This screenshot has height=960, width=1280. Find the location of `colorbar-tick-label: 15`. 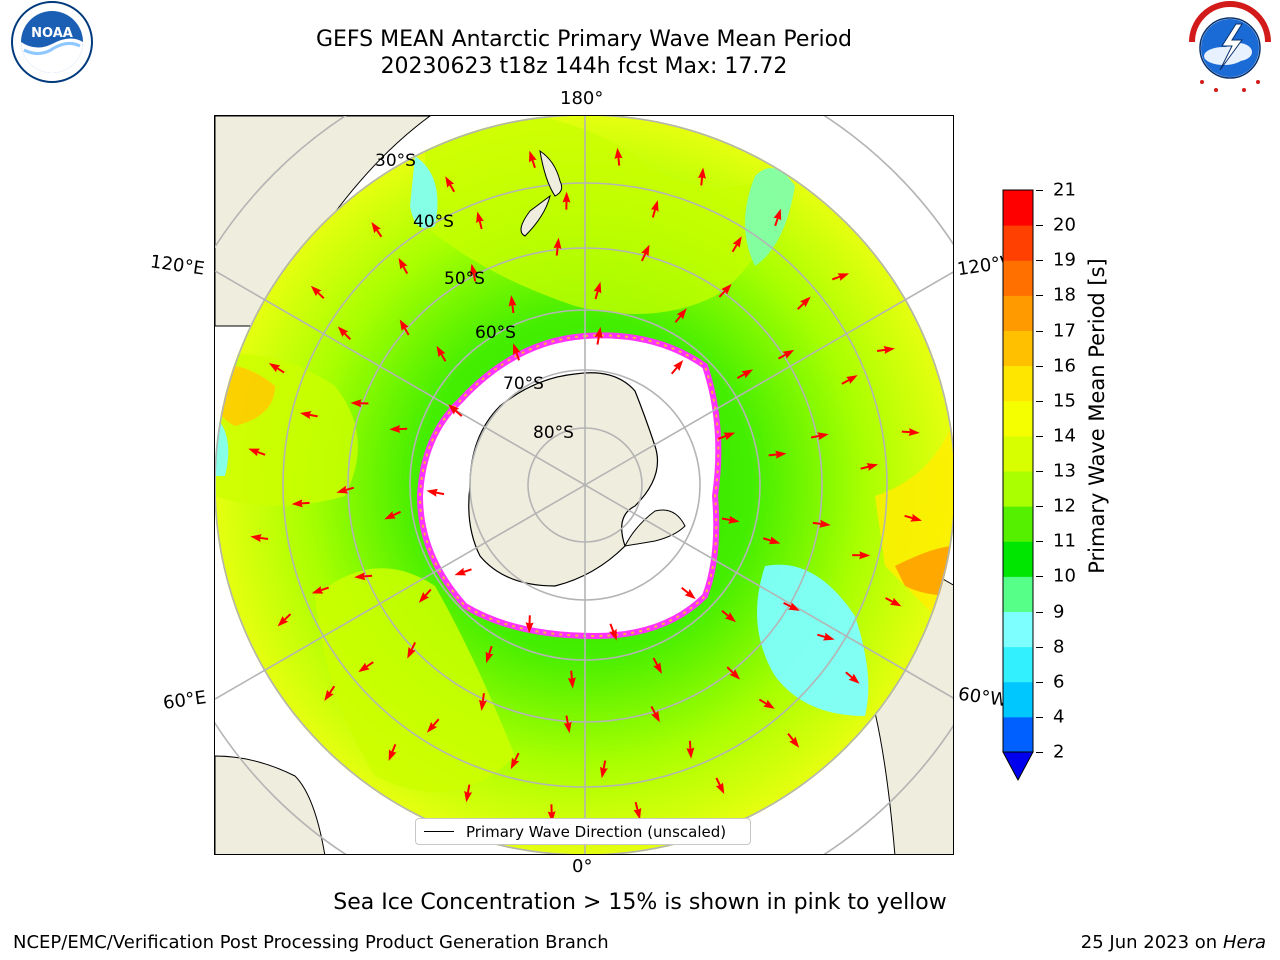

colorbar-tick-label: 15 is located at coordinates (1064, 401).